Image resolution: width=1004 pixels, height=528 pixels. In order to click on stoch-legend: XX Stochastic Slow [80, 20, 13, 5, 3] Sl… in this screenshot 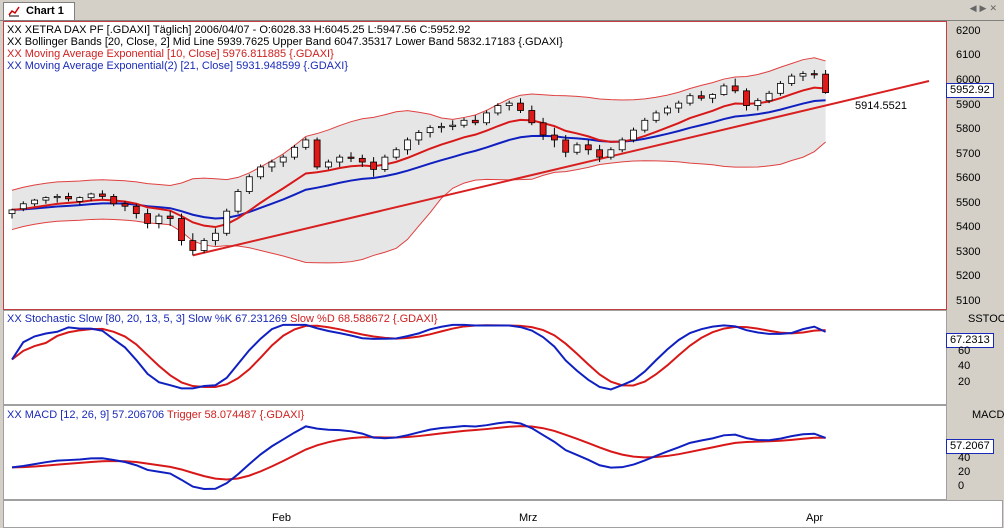, I will do `click(222, 319)`.